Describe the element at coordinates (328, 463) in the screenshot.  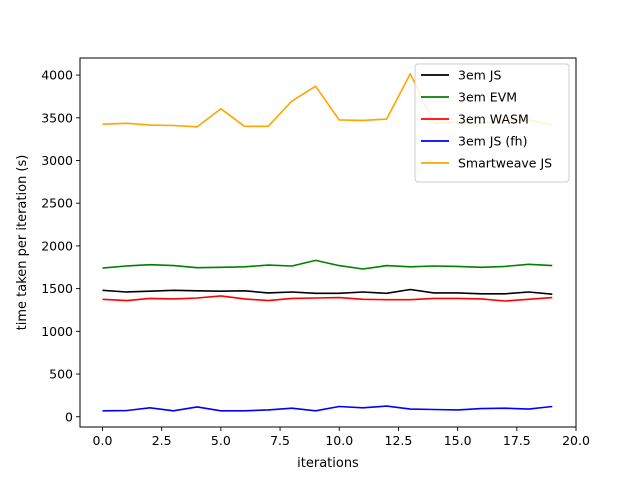
I see `x-axis-label: iterations` at that location.